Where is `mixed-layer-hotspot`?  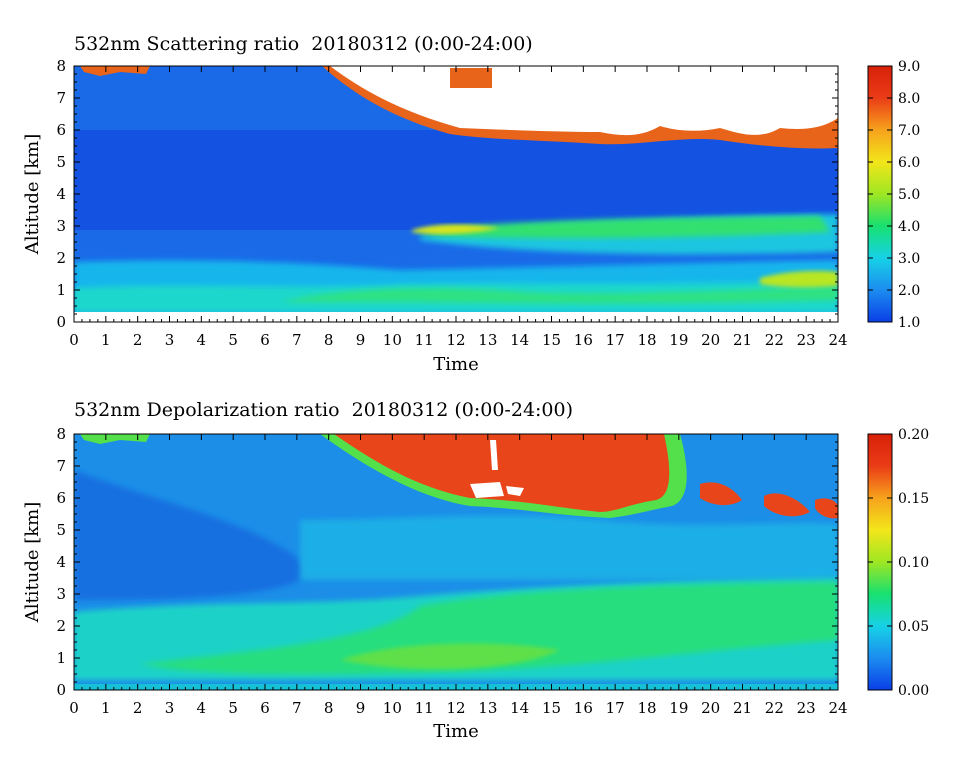
mixed-layer-hotspot is located at coordinates (799, 279).